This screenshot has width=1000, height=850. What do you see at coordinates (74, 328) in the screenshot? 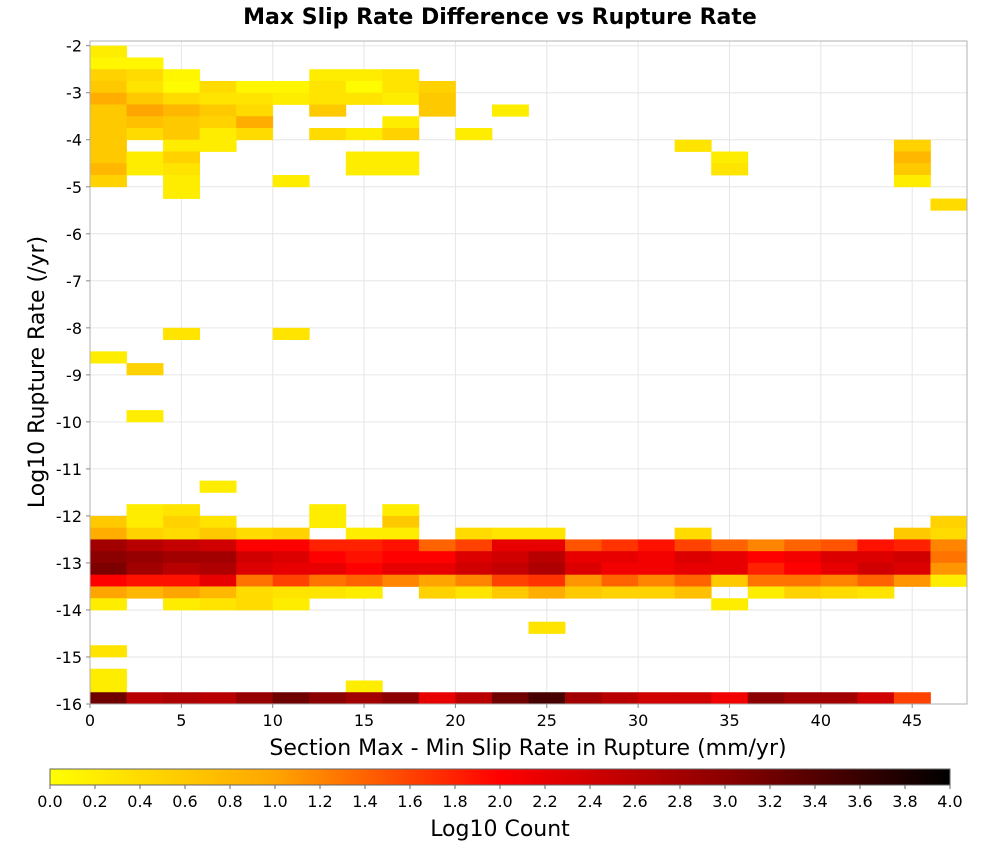
I see `y-tick-label: -8` at bounding box center [74, 328].